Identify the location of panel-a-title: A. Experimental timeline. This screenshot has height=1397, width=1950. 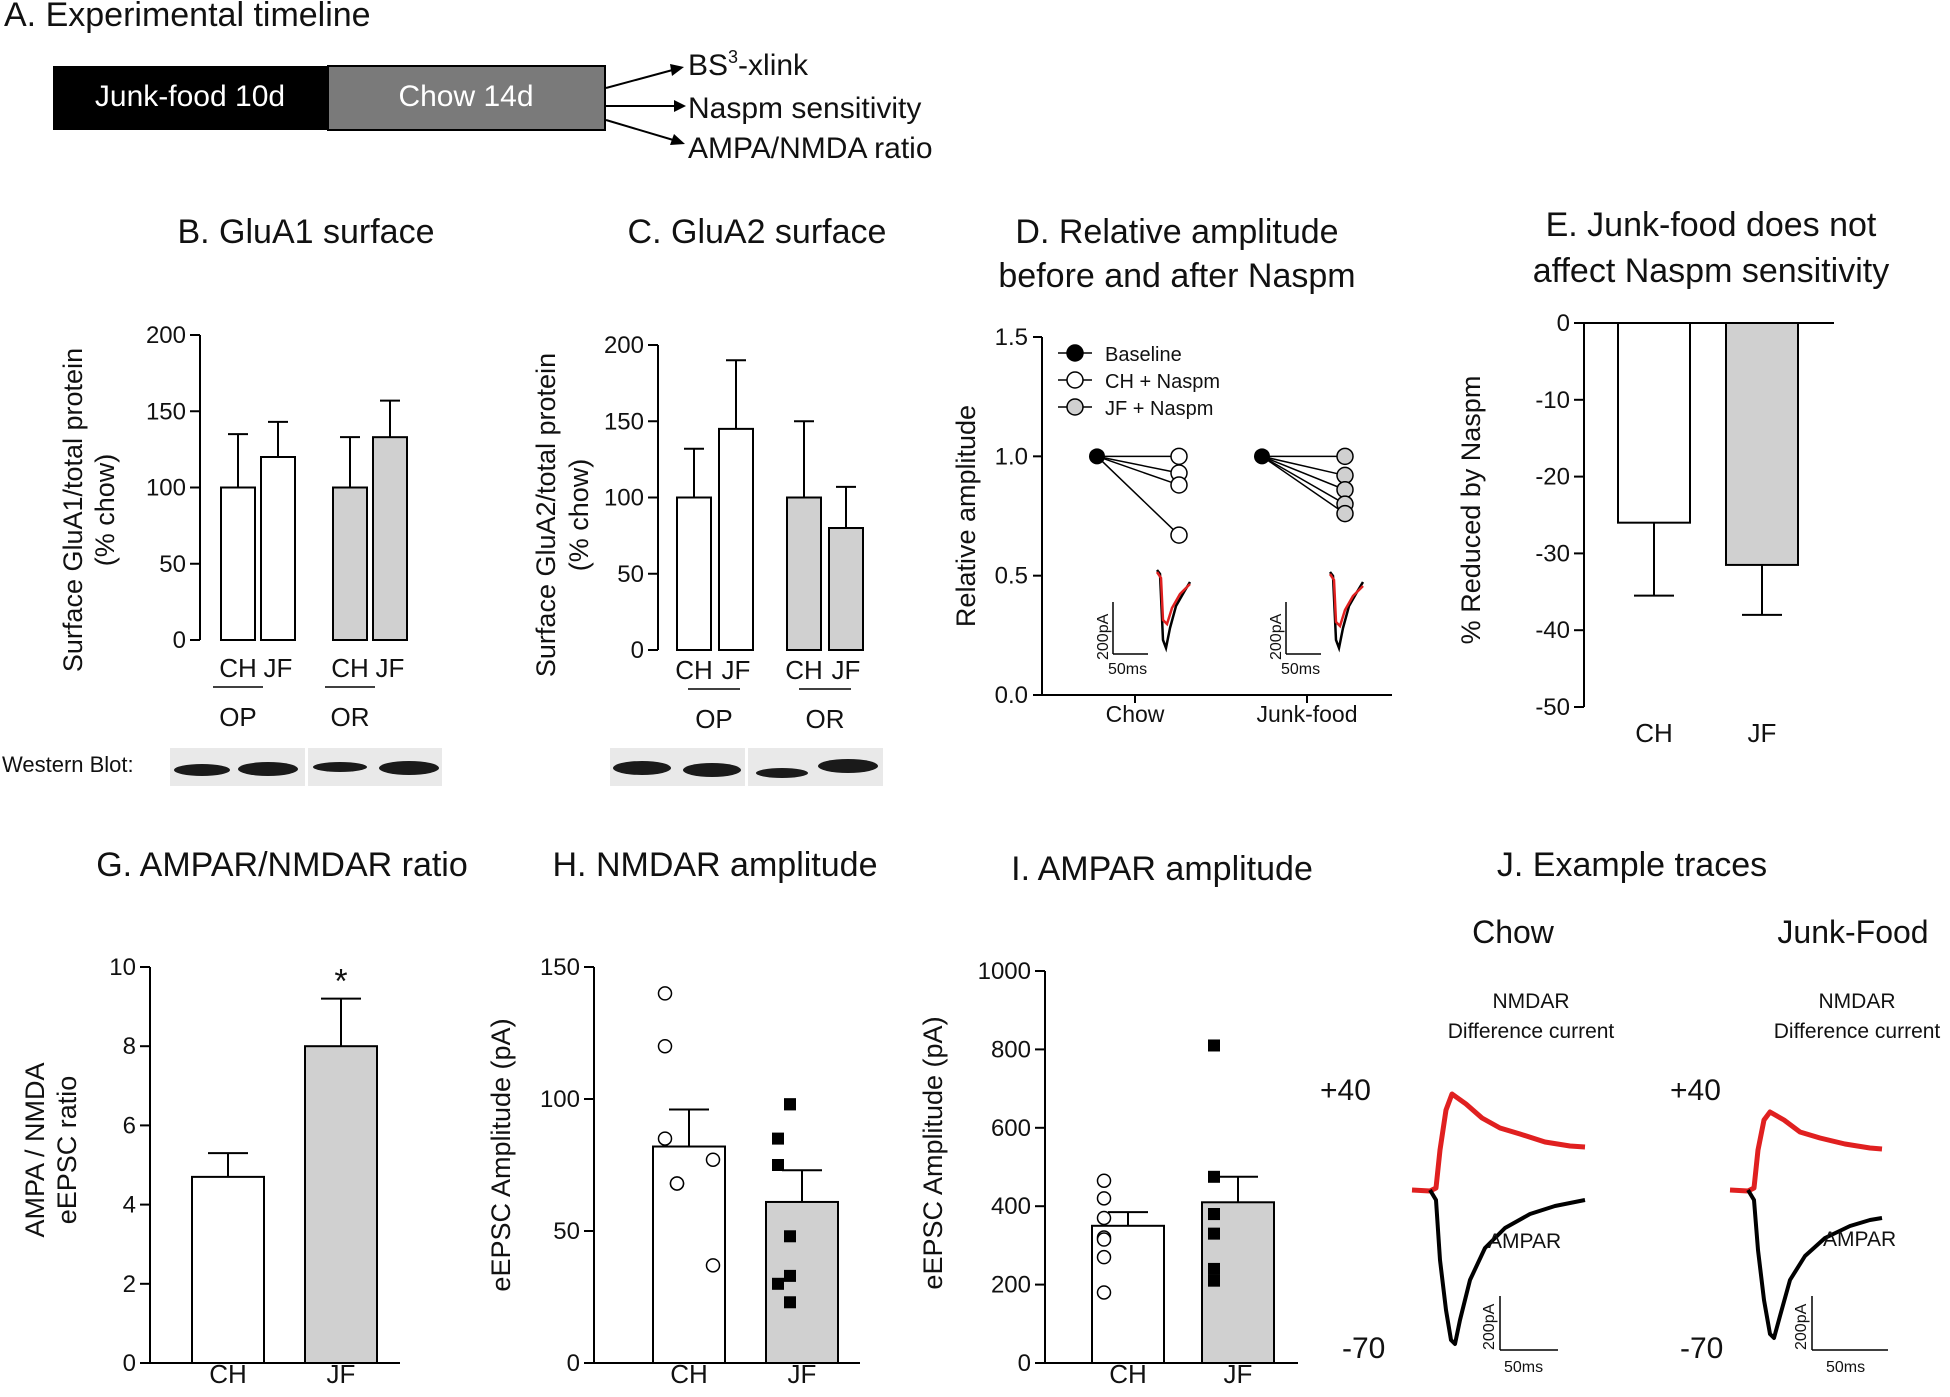
(187, 17).